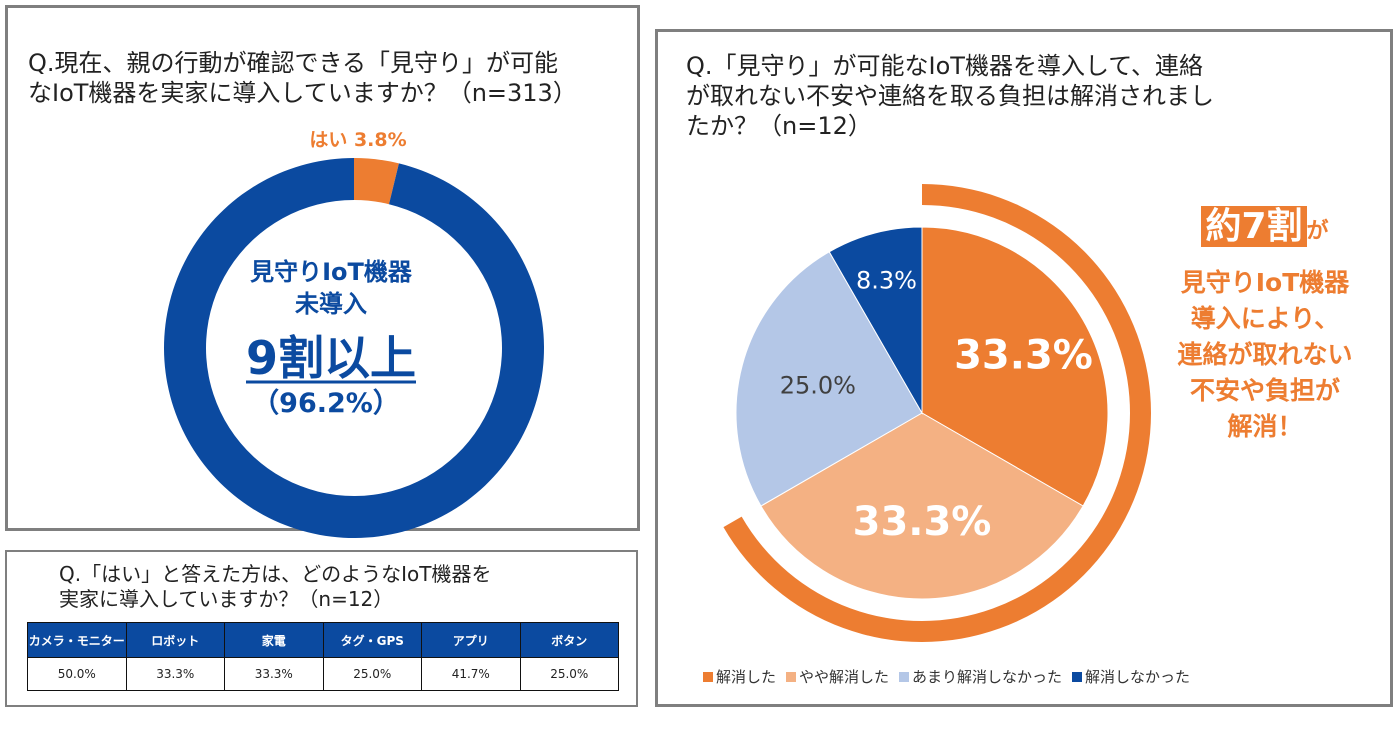 The width and height of the screenshot is (1400, 735). Describe the element at coordinates (844, 677) in the screenshot. I see `legend-label-1: やや解消した` at that location.